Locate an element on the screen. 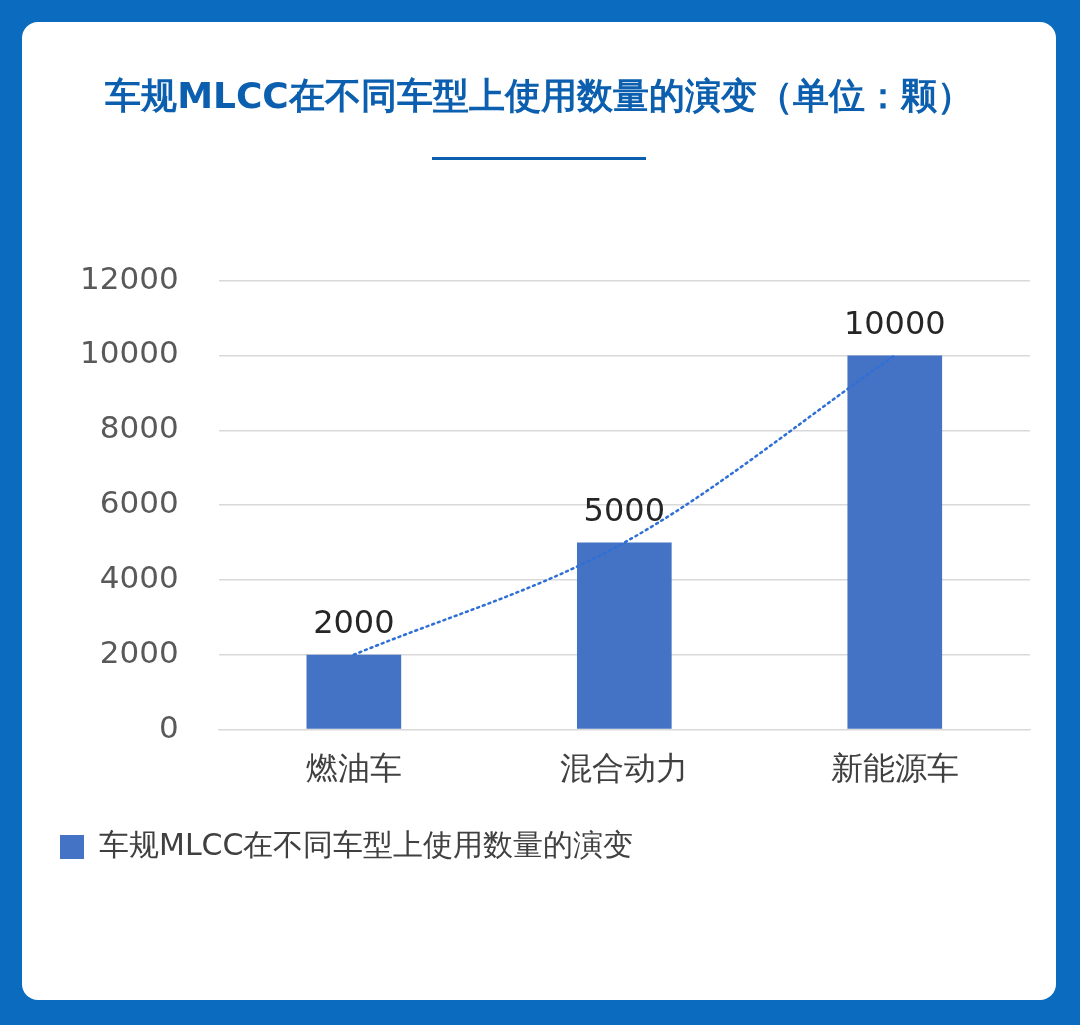 The height and width of the screenshot is (1025, 1080). data-label: 2000 is located at coordinates (354, 622).